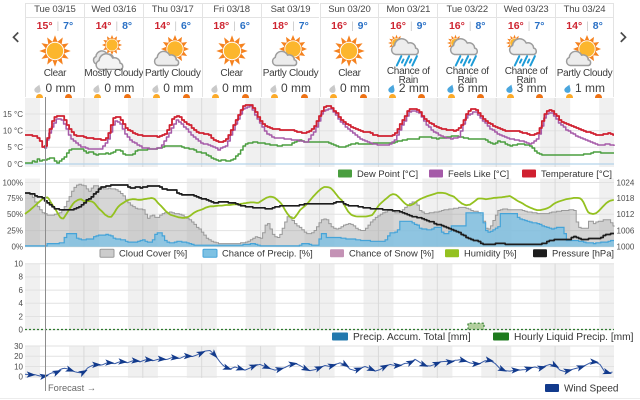  What do you see at coordinates (574, 337) in the screenshot?
I see `svg-text: Hourly Liquid Precip. [mm]` at bounding box center [574, 337].